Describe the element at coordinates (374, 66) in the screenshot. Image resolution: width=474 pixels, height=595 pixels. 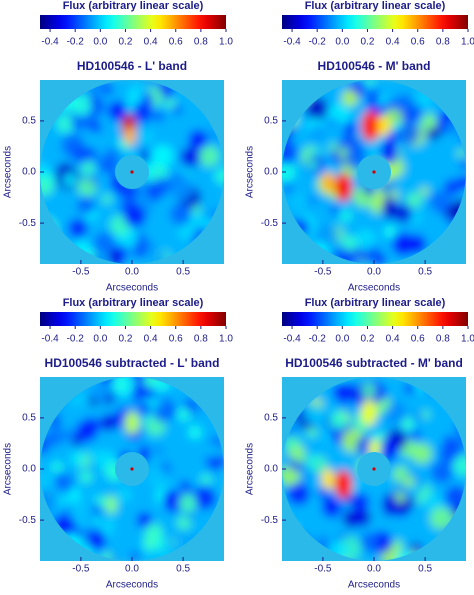
I see `panel-title: HD100546 - M' band` at that location.